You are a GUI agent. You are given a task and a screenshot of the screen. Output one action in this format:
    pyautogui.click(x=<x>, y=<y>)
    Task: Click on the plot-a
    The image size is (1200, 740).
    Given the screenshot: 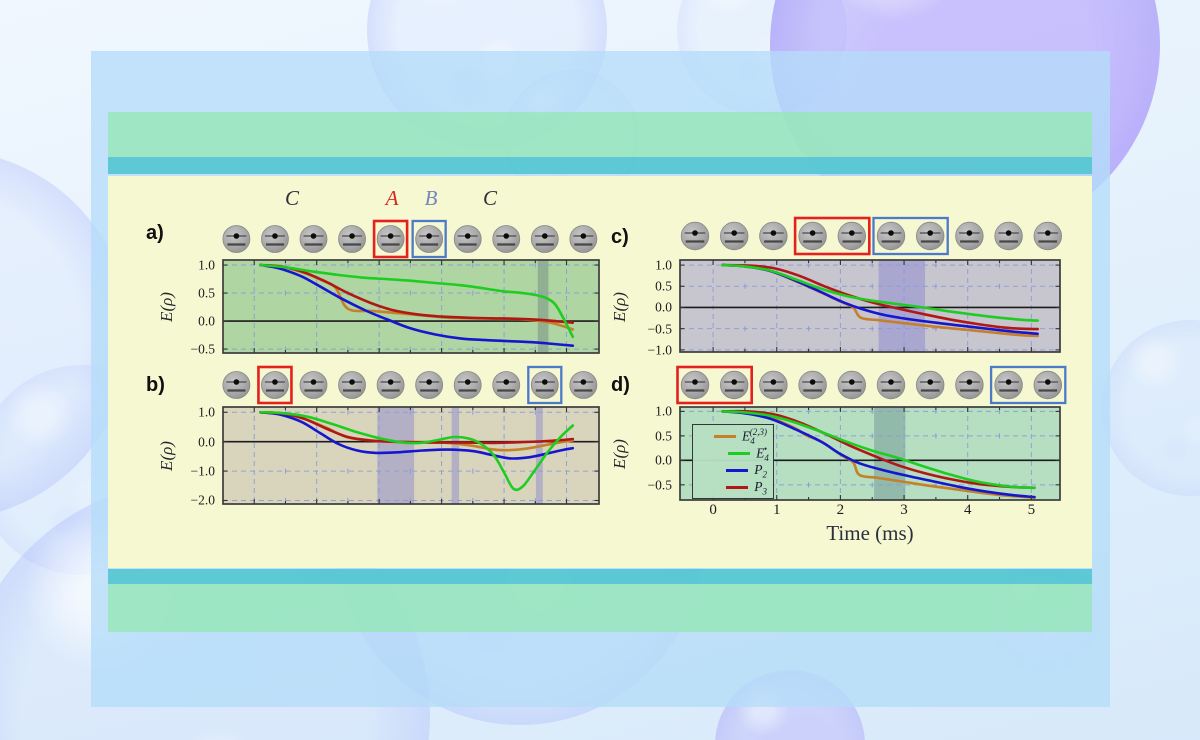 What is the action you would take?
    pyautogui.click(x=411, y=306)
    